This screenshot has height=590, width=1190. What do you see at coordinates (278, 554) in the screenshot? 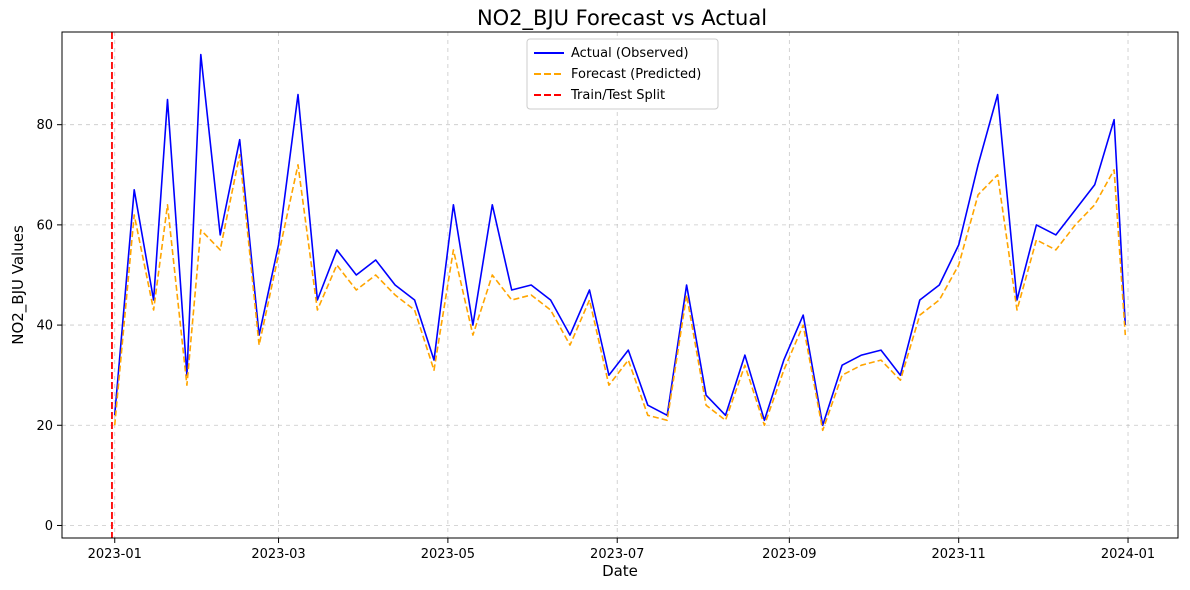
I see `x-tick-label: 2023-03` at bounding box center [278, 554].